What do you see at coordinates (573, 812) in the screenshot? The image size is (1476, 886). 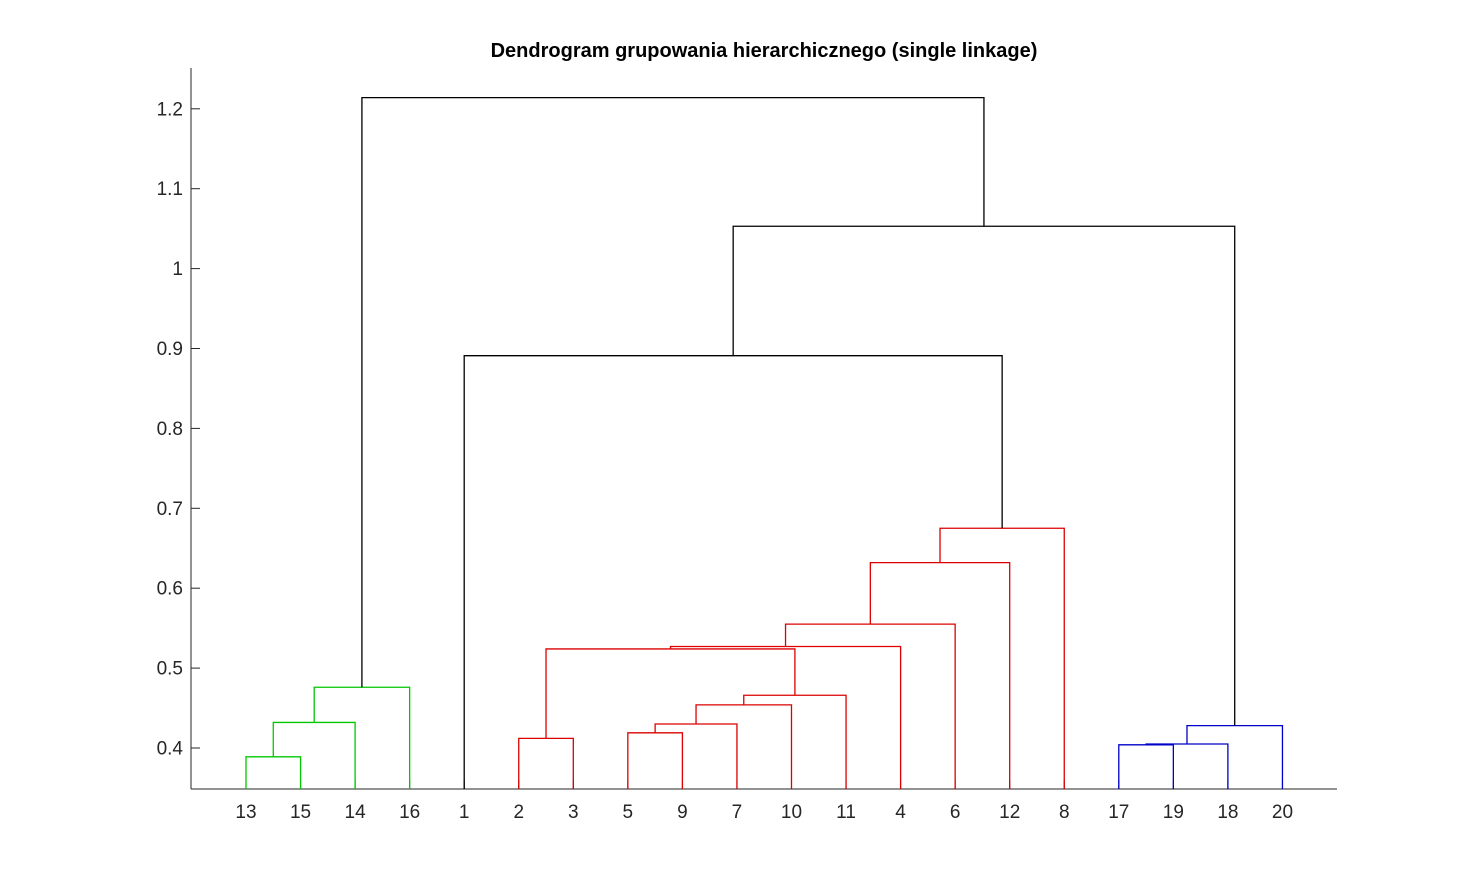 I see `leaf-label: 3` at bounding box center [573, 812].